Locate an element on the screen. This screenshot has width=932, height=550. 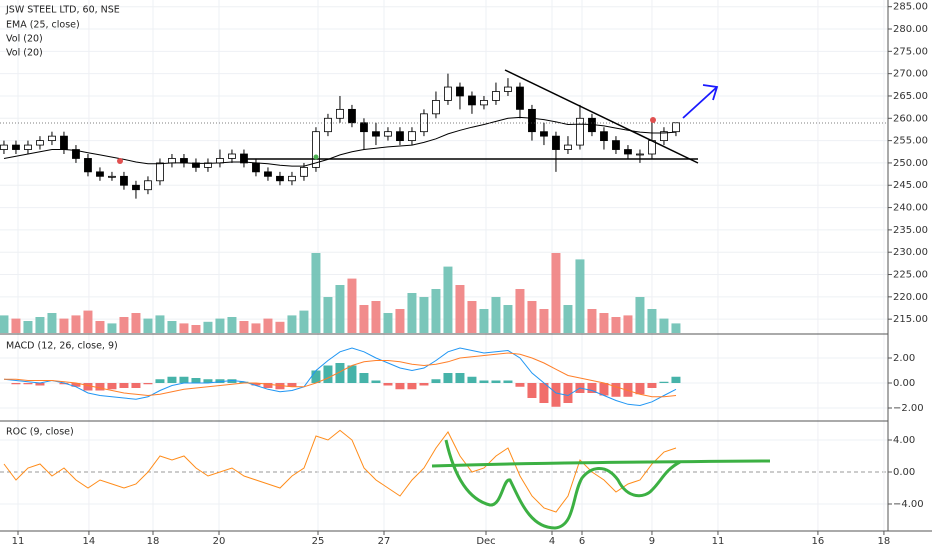
arrow-head is located at coordinates (710, 92).